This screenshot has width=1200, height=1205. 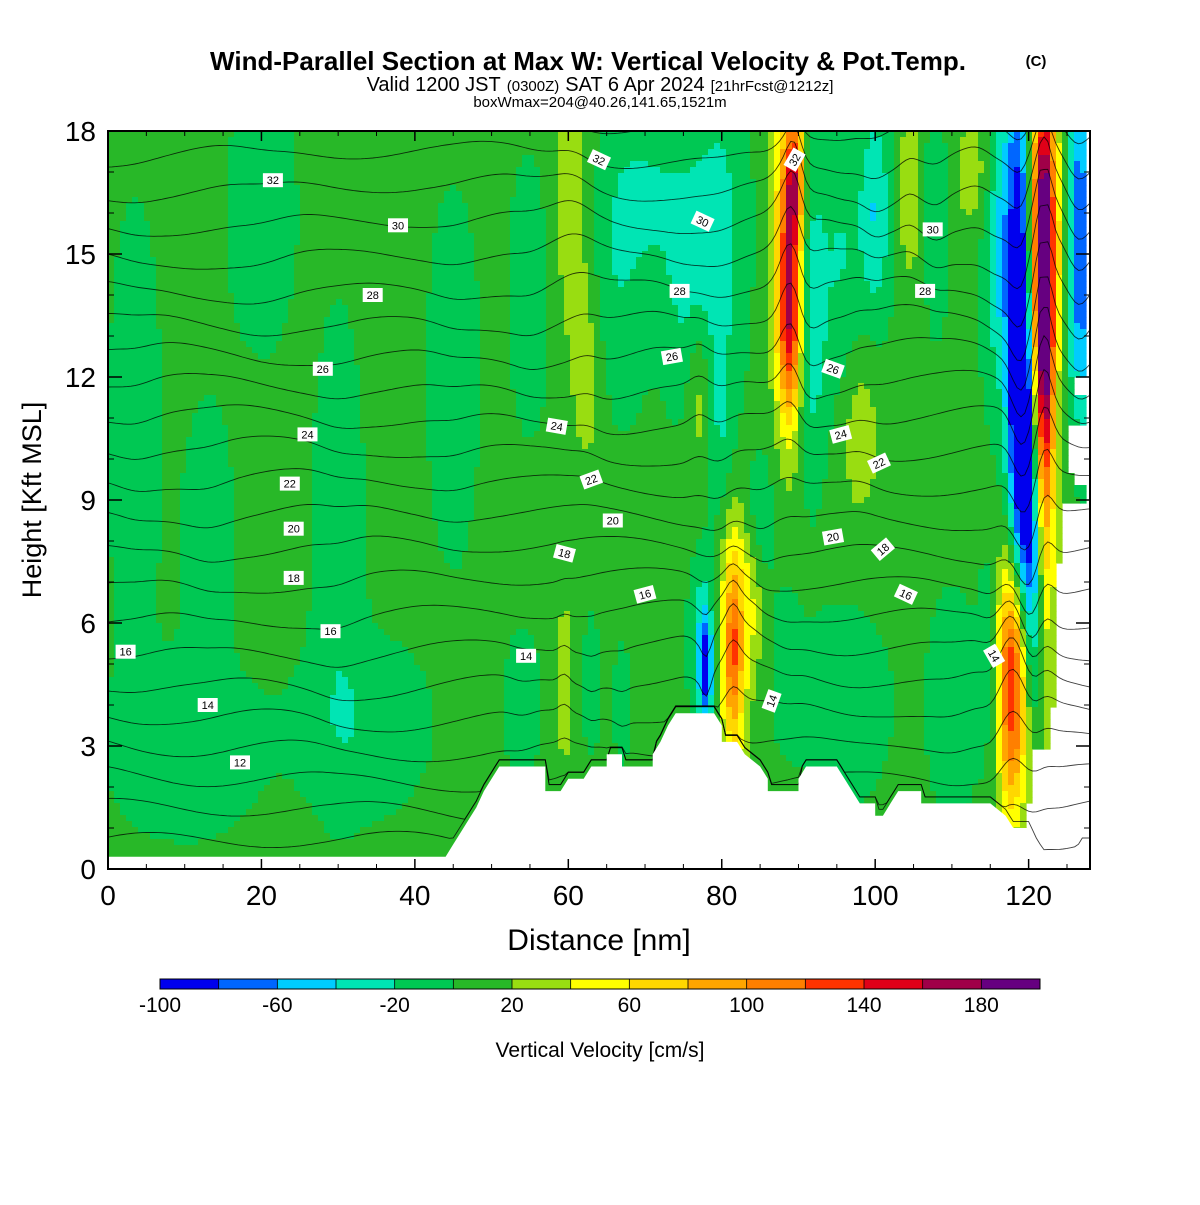 I want to click on theta-contour-line, so click(x=599, y=376).